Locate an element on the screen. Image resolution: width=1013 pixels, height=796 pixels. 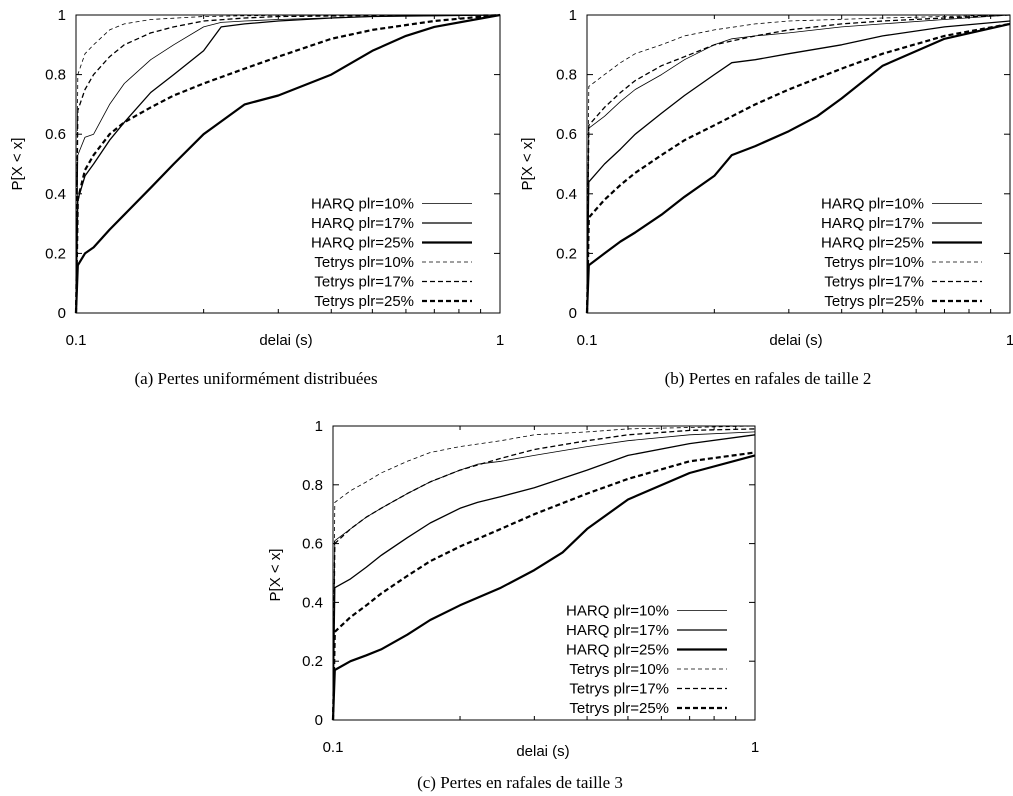
panel-a-ylabel: P[X < x] is located at coordinates (17, 164).